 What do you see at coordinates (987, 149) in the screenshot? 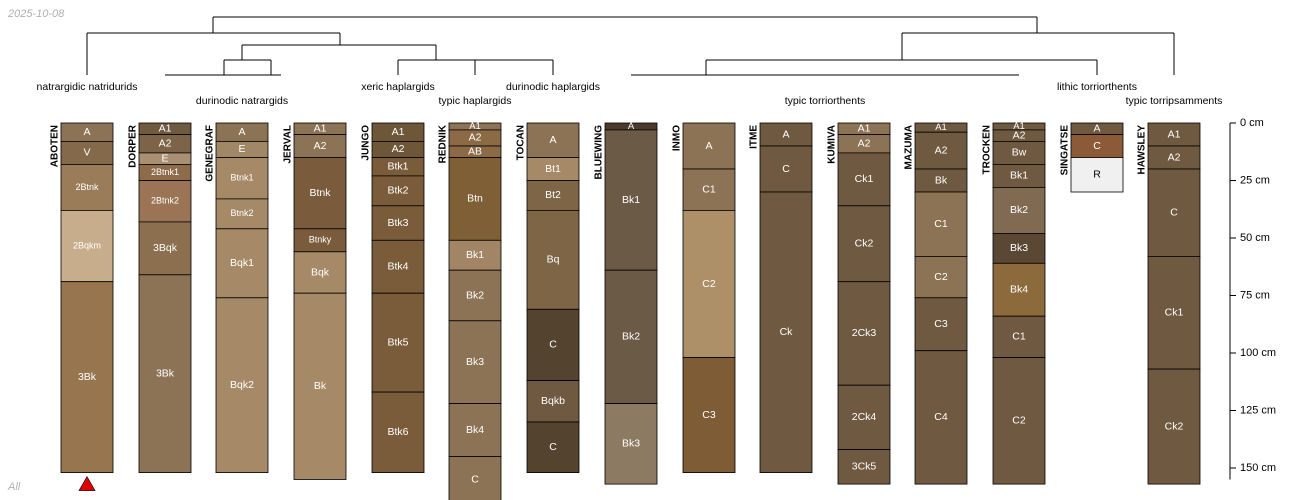
I see `profile-name: TROCKEN` at bounding box center [987, 149].